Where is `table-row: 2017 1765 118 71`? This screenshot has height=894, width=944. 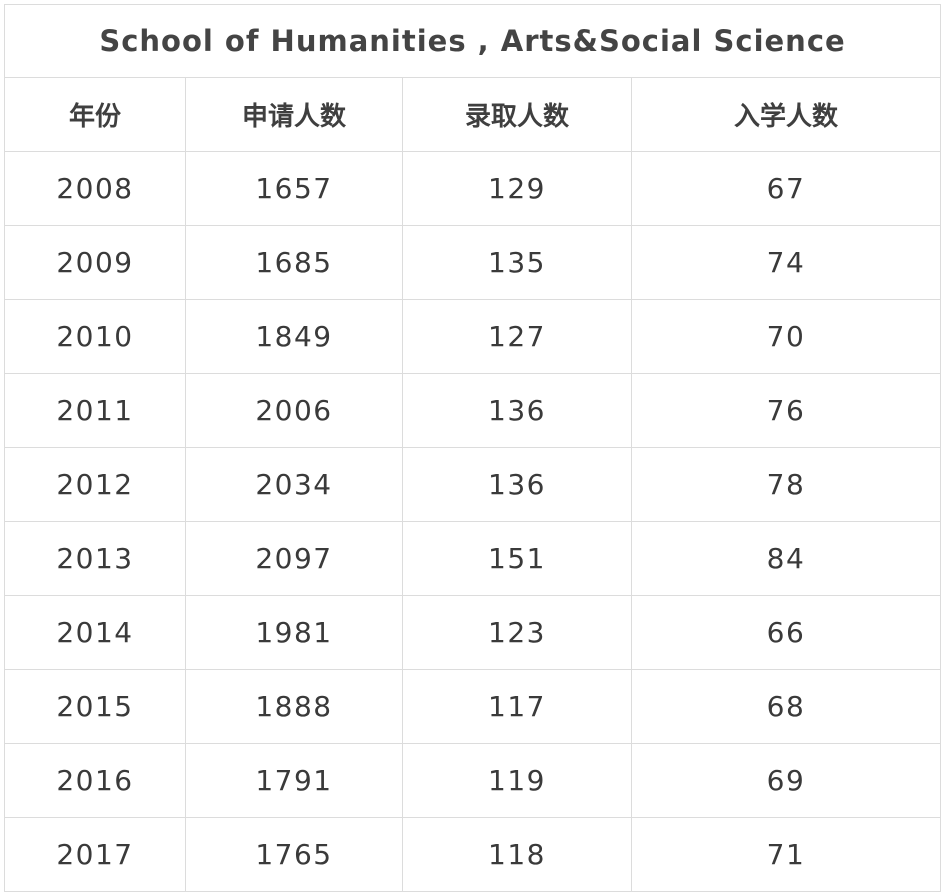
table-row: 2017 1765 118 71 is located at coordinates (472, 854).